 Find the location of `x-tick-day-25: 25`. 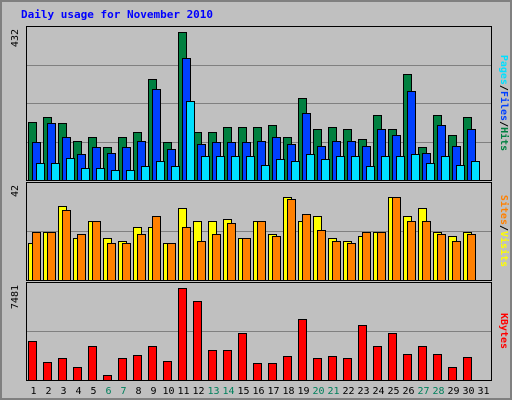

x-tick-day-25: 25 is located at coordinates (393, 391).